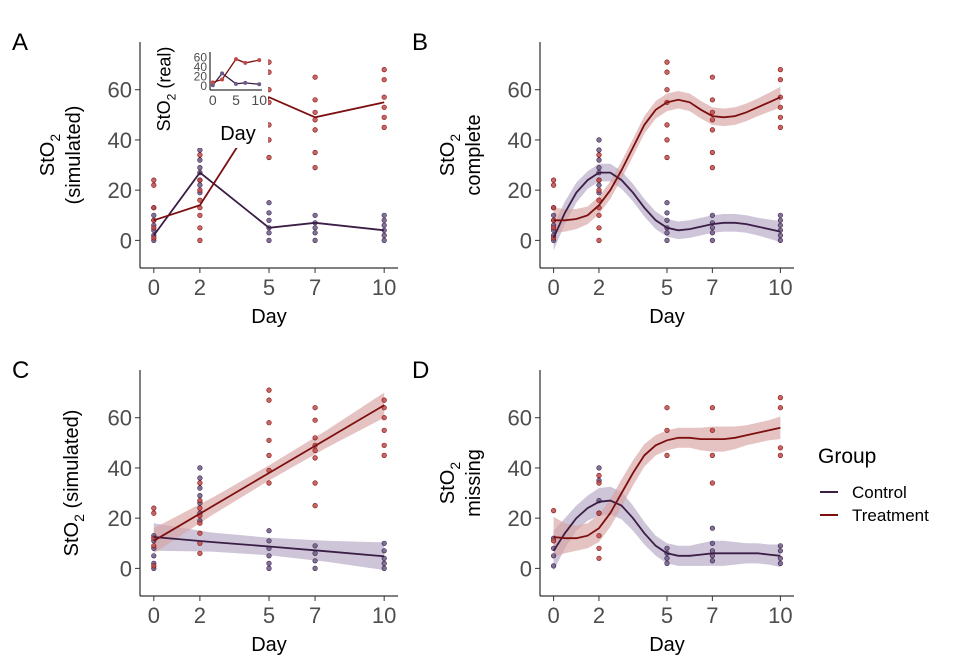 Image resolution: width=960 pixels, height=672 pixels. I want to click on panel-letter: A, so click(20, 42).